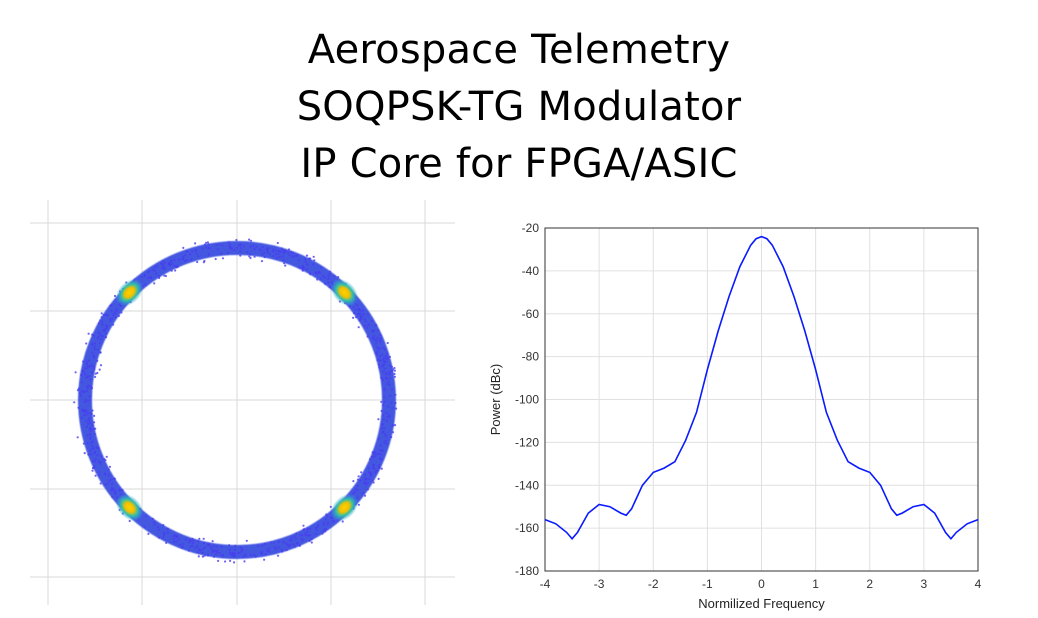 This screenshot has height=618, width=1038. Describe the element at coordinates (599, 584) in the screenshot. I see `x-tick-label: -3` at that location.